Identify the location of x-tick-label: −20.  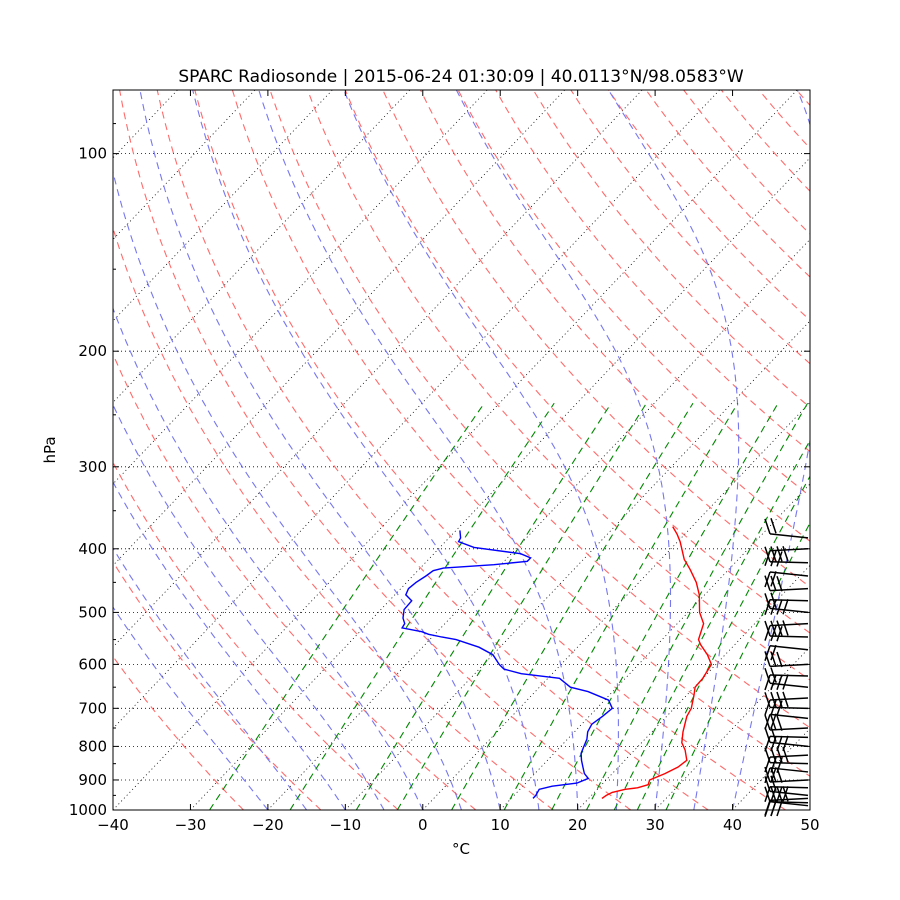
(268, 825).